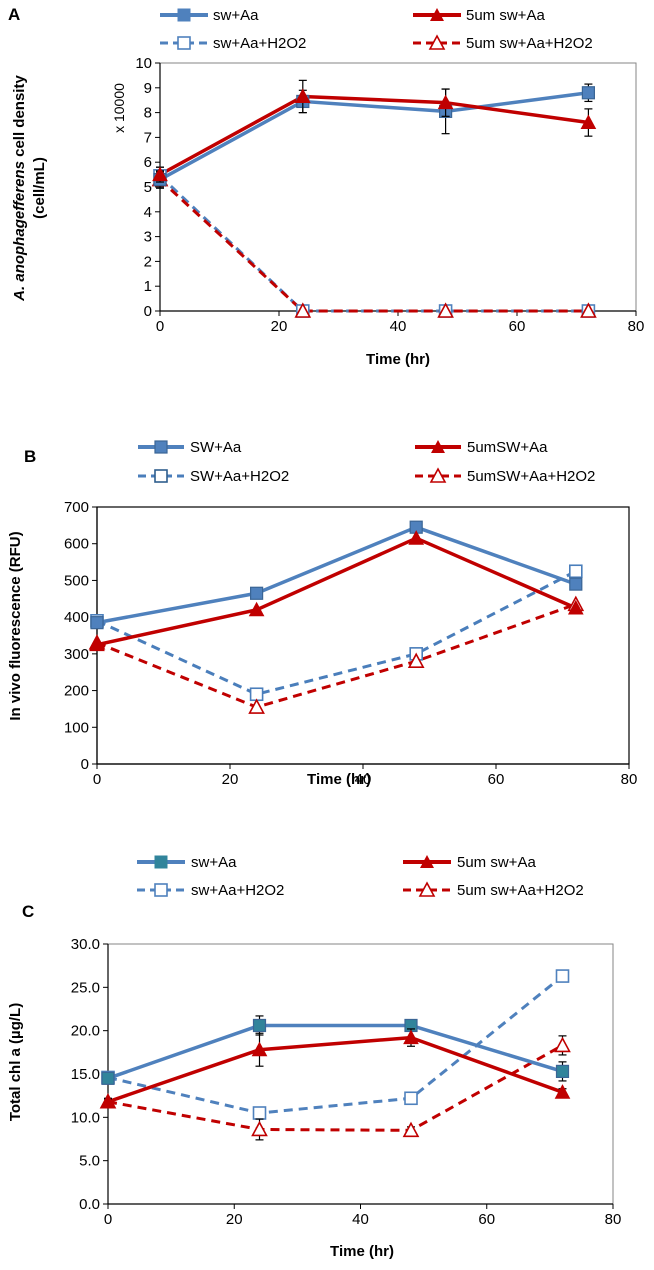 Image resolution: width=654 pixels, height=1270 pixels. What do you see at coordinates (85, 1074) in the screenshot?
I see `y-tick-label: 15.0` at bounding box center [85, 1074].